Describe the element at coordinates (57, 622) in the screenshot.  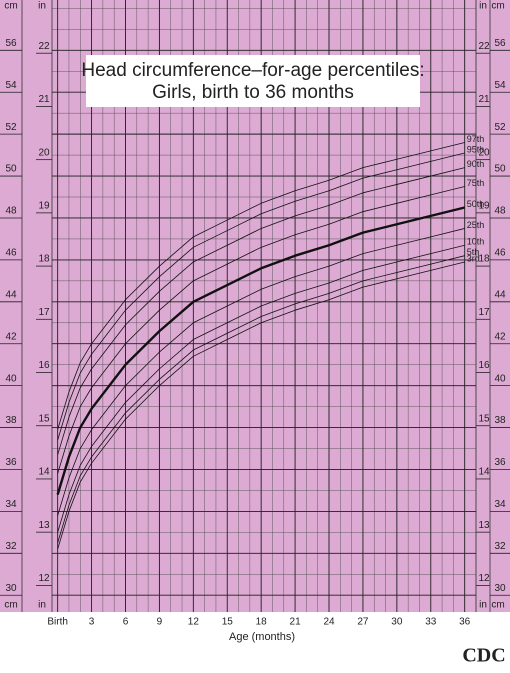
I see `x-tick-label: Birth` at that location.